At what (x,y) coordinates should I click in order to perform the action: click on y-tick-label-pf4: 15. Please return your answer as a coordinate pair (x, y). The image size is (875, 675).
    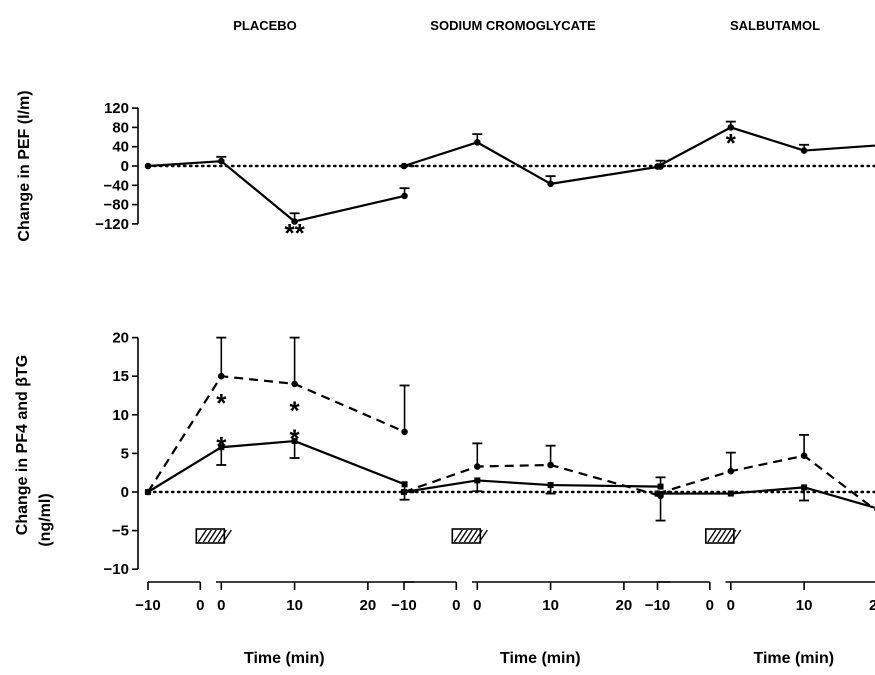
    Looking at the image, I should click on (120, 376).